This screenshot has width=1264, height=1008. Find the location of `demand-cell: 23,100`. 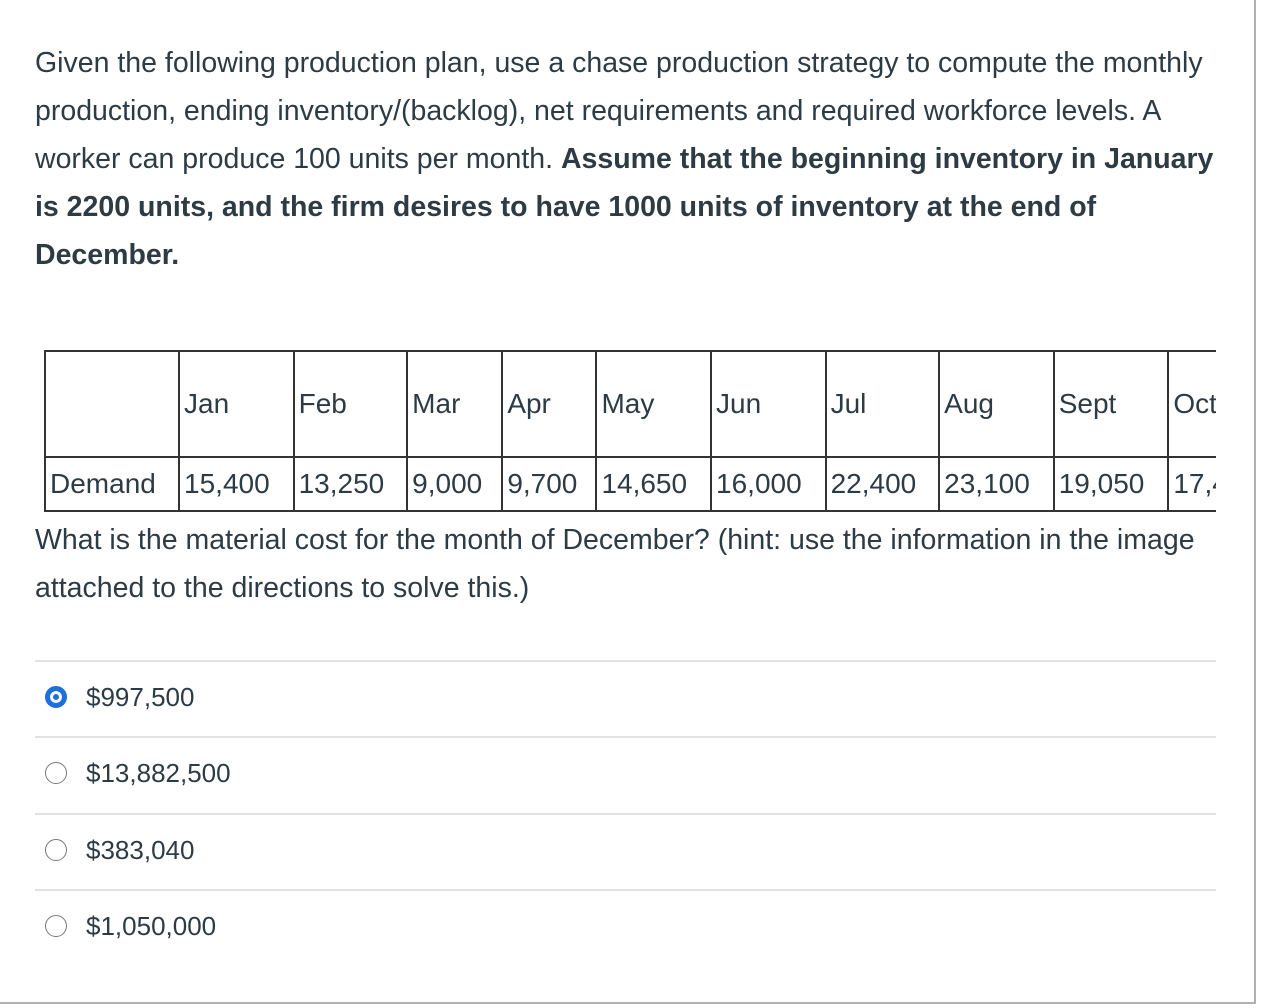

demand-cell: 23,100 is located at coordinates (996, 484).